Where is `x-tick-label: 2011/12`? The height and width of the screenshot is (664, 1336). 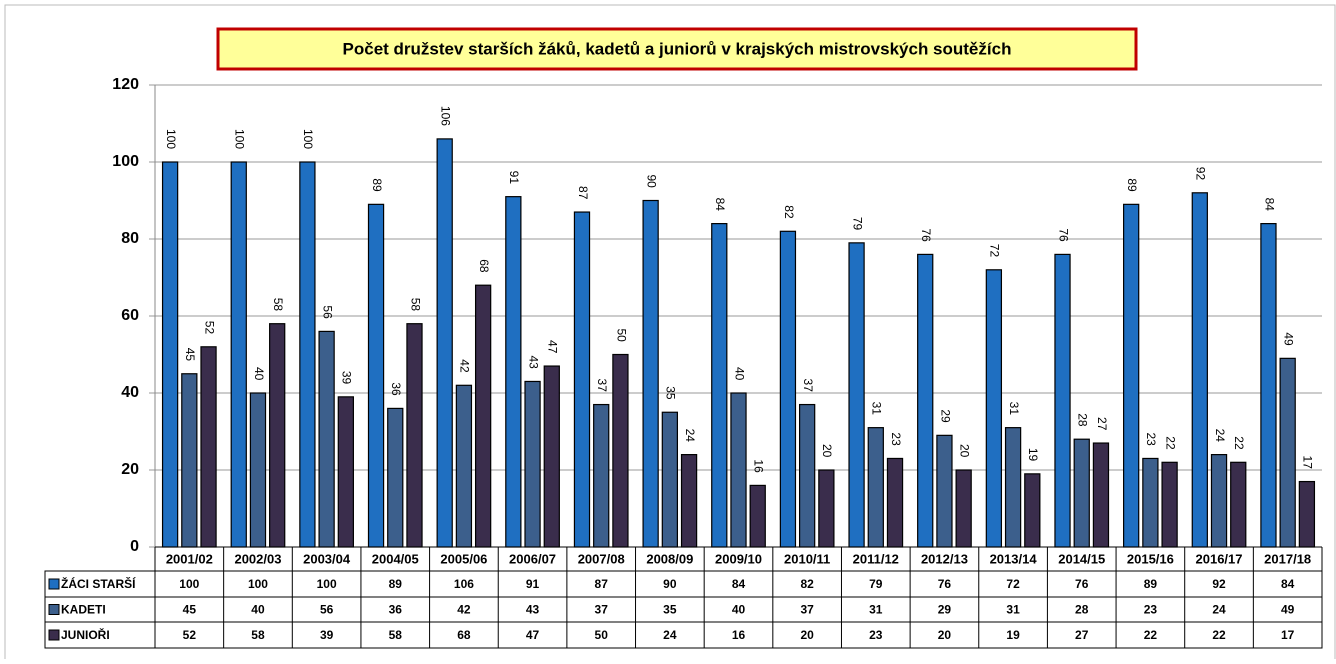 x-tick-label: 2011/12 is located at coordinates (876, 558).